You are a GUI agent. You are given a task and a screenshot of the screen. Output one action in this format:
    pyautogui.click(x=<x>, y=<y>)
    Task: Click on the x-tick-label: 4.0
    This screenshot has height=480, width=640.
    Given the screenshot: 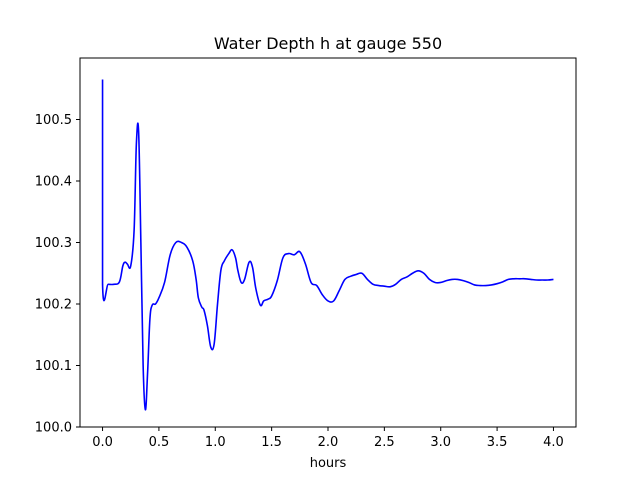 What is the action you would take?
    pyautogui.click(x=553, y=442)
    